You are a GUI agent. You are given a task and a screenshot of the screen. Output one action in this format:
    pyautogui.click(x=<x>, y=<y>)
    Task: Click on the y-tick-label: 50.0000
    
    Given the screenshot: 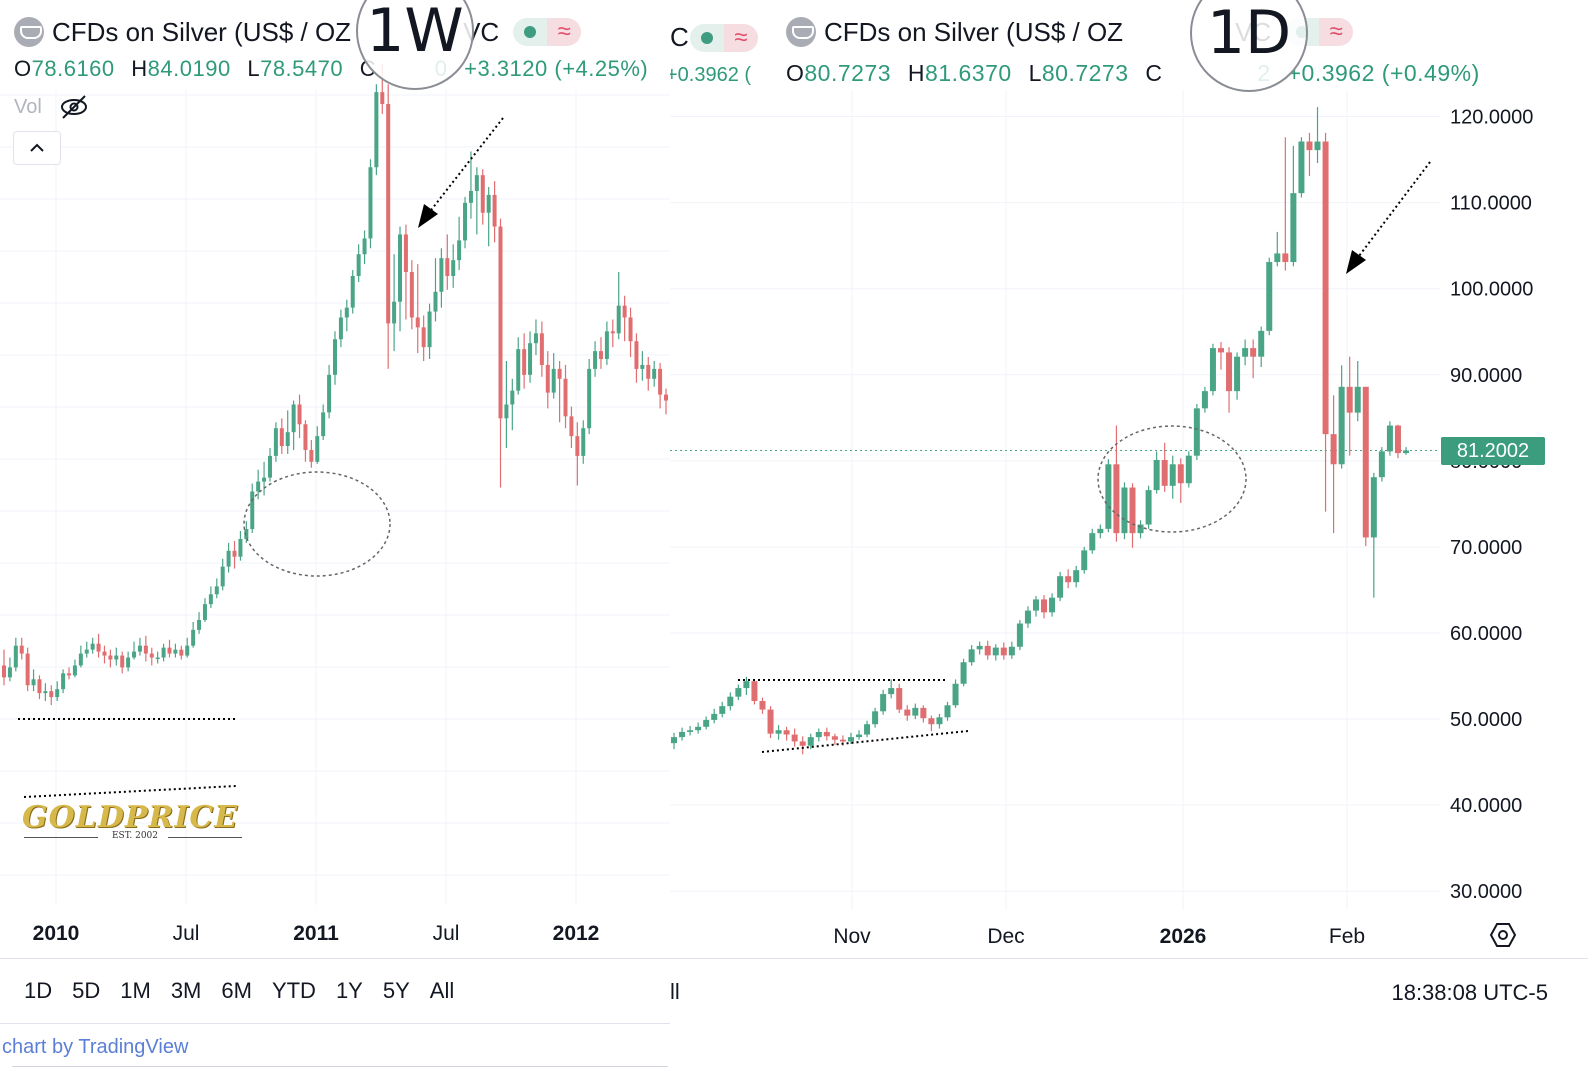 What is the action you would take?
    pyautogui.click(x=1486, y=720)
    